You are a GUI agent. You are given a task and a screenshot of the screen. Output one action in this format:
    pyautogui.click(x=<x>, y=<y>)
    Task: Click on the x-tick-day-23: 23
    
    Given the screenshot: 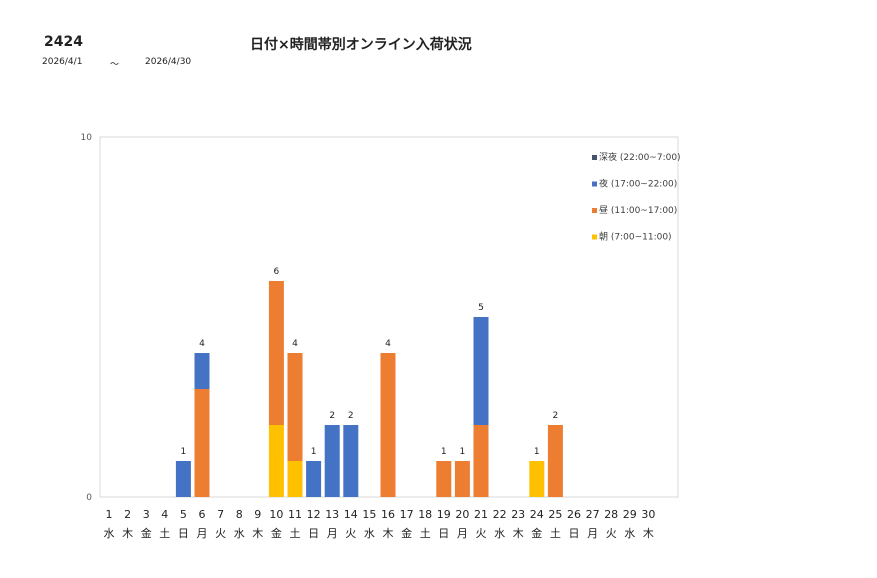 What is the action you would take?
    pyautogui.click(x=518, y=514)
    